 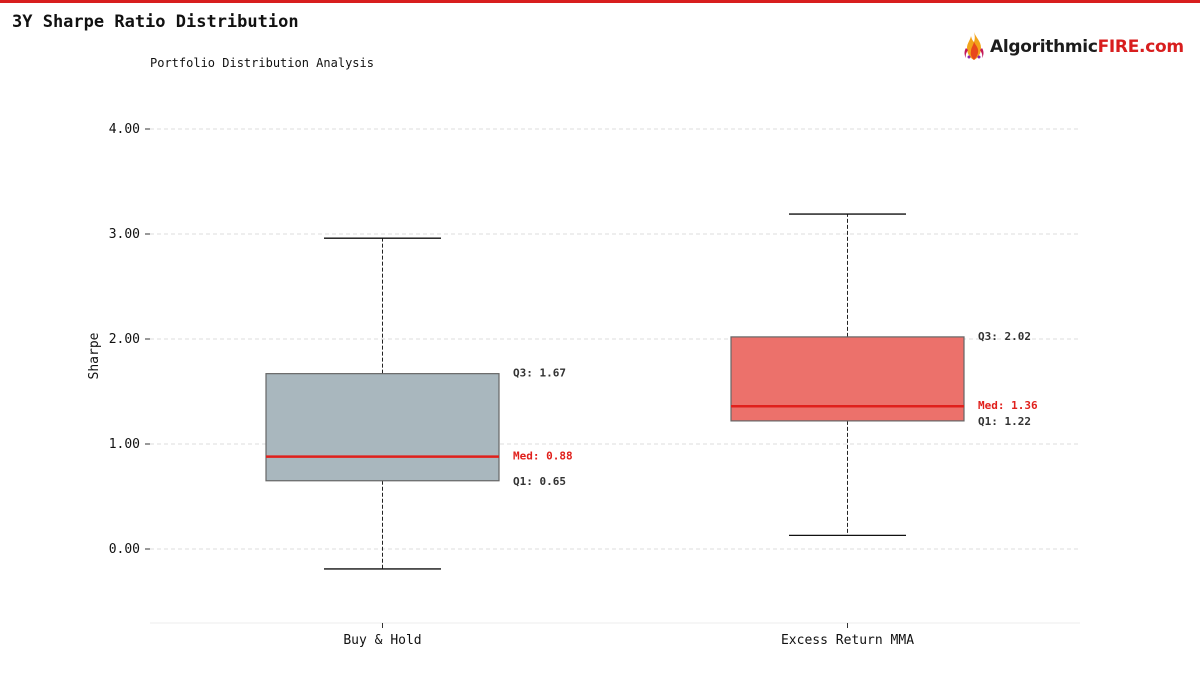 I want to click on q3-label: Q3: 2.02, so click(x=1004, y=336).